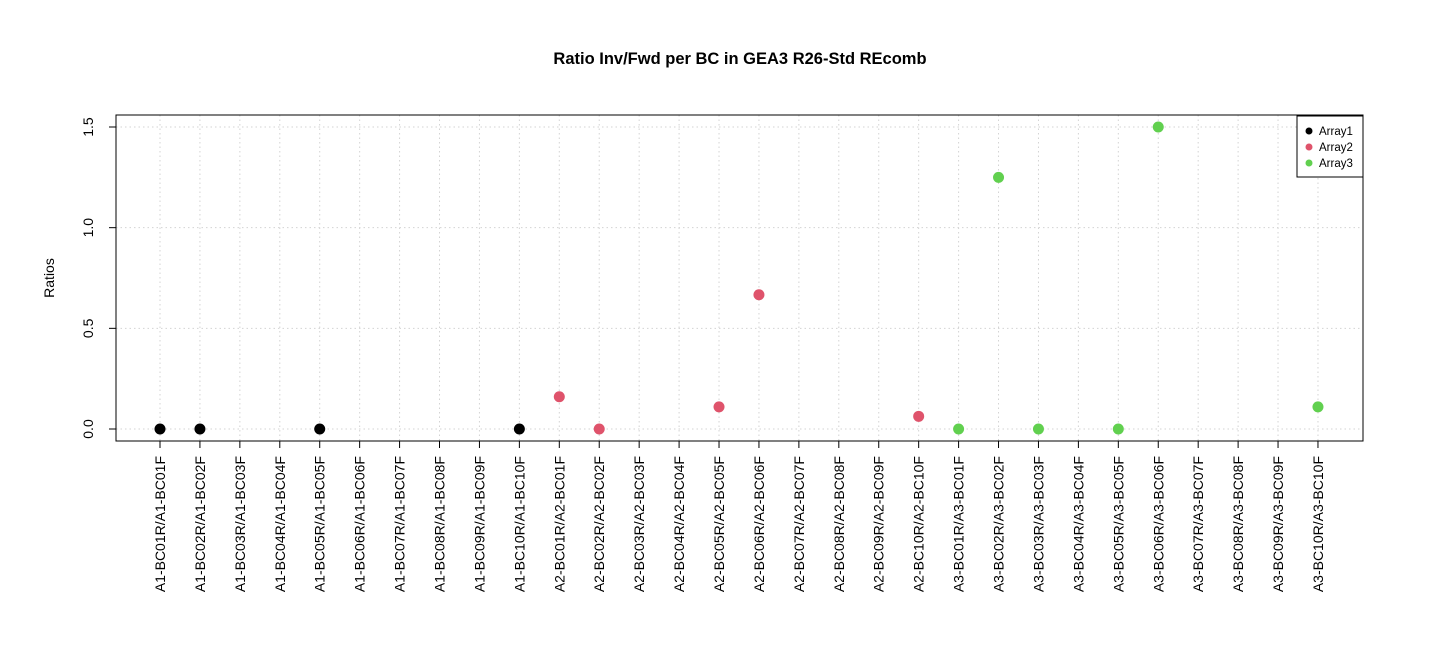 This screenshot has height=672, width=1440. I want to click on x-tick-label: A3-BC06R/A3-BC06F, so click(1158, 524).